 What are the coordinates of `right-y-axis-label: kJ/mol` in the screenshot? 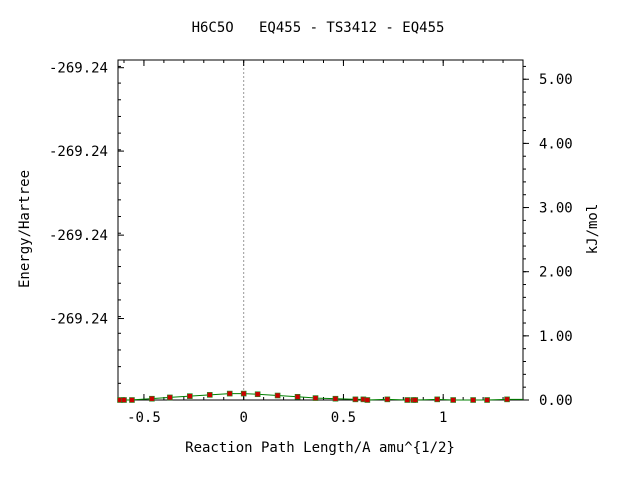 It's located at (593, 229).